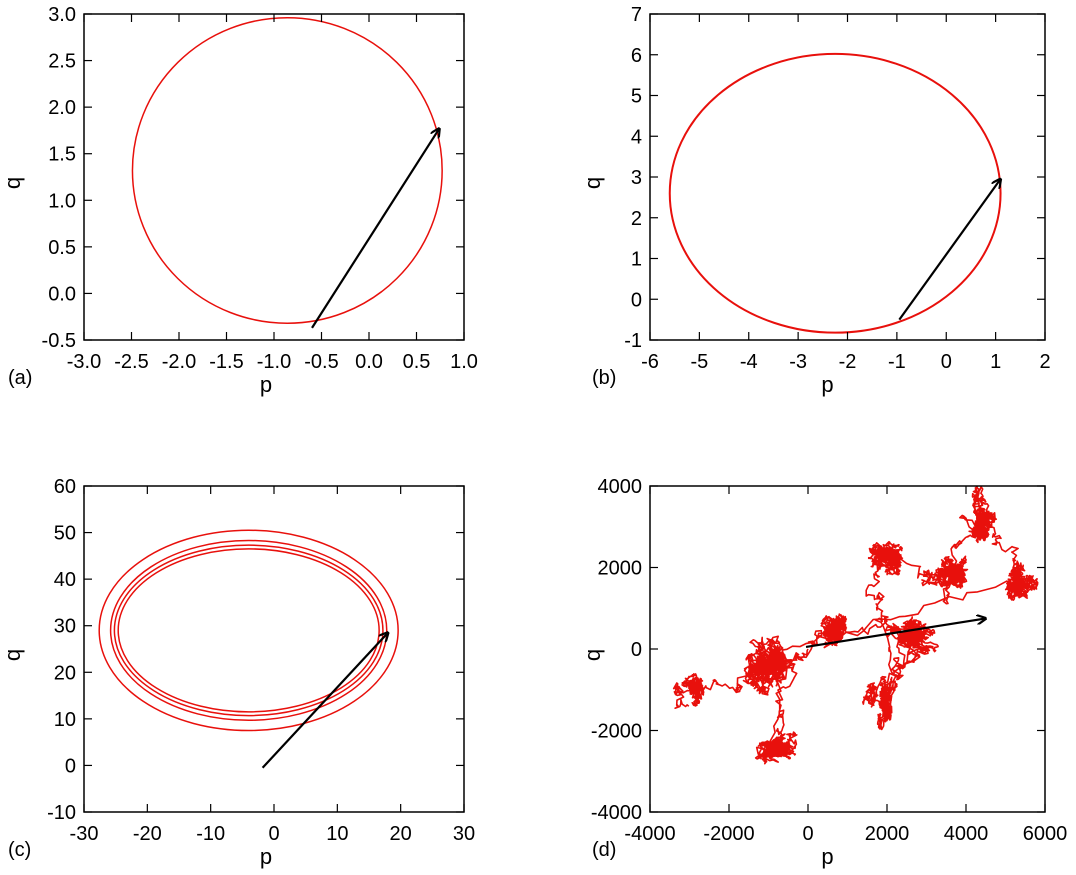  I want to click on x-tick-label: -0.5, so click(321, 362).